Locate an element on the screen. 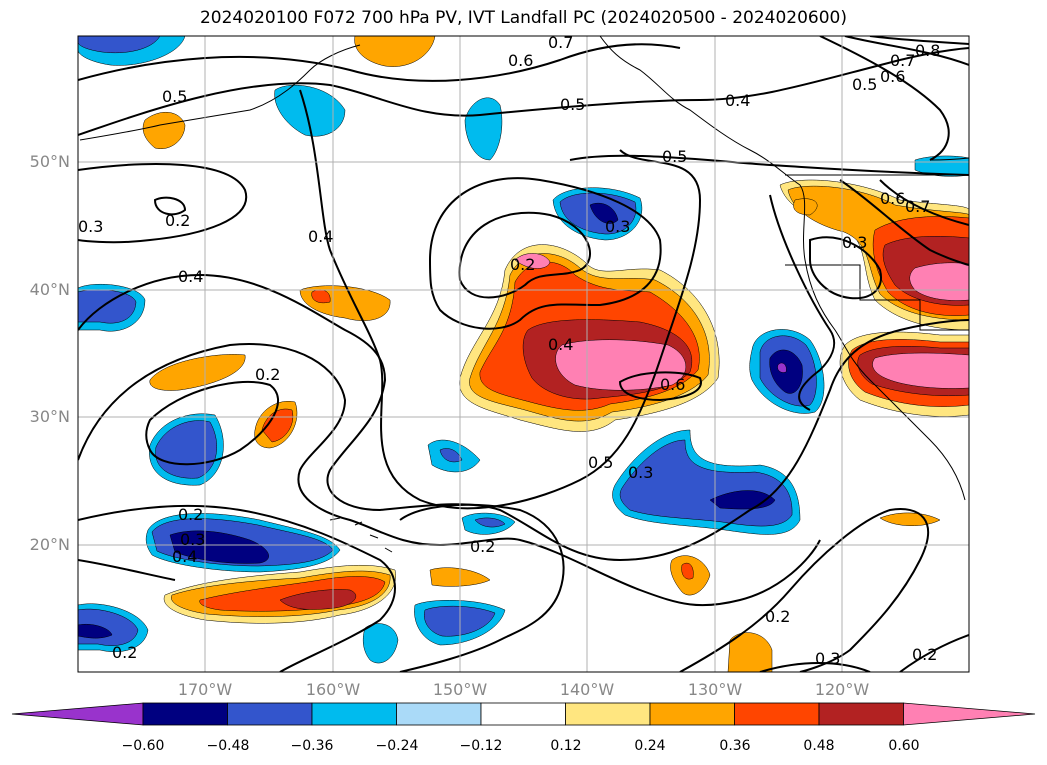 Image resolution: width=1047 pixels, height=765 pixels. colorbar-tick-label: 0.12 is located at coordinates (566, 746).